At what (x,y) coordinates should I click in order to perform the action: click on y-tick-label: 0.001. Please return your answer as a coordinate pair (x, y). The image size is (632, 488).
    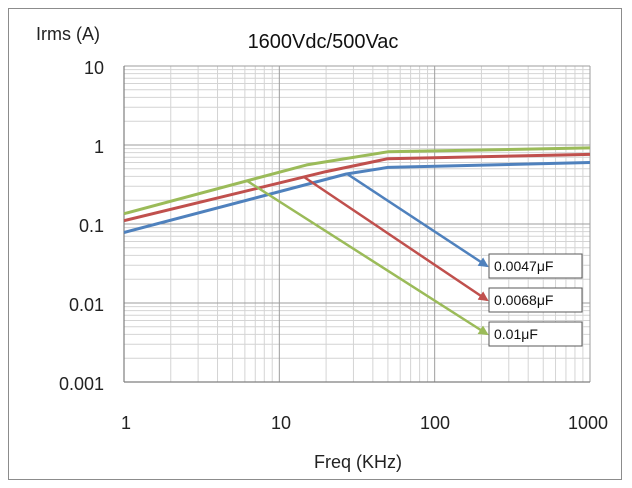
    Looking at the image, I should click on (81, 384).